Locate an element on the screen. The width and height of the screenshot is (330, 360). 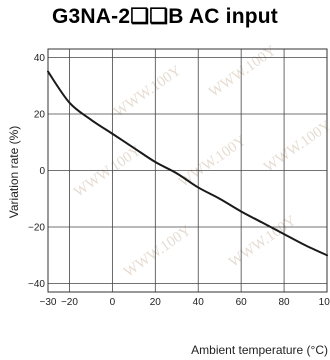
y-tick-label: 40 is located at coordinates (40, 58).